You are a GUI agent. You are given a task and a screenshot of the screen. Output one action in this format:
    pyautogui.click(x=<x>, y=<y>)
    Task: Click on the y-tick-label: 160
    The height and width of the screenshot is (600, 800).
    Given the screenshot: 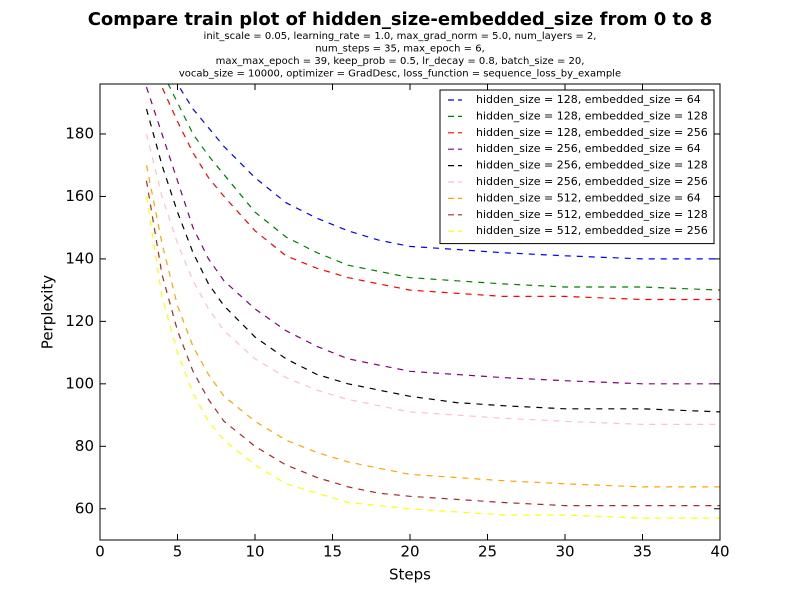 What is the action you would take?
    pyautogui.click(x=79, y=196)
    